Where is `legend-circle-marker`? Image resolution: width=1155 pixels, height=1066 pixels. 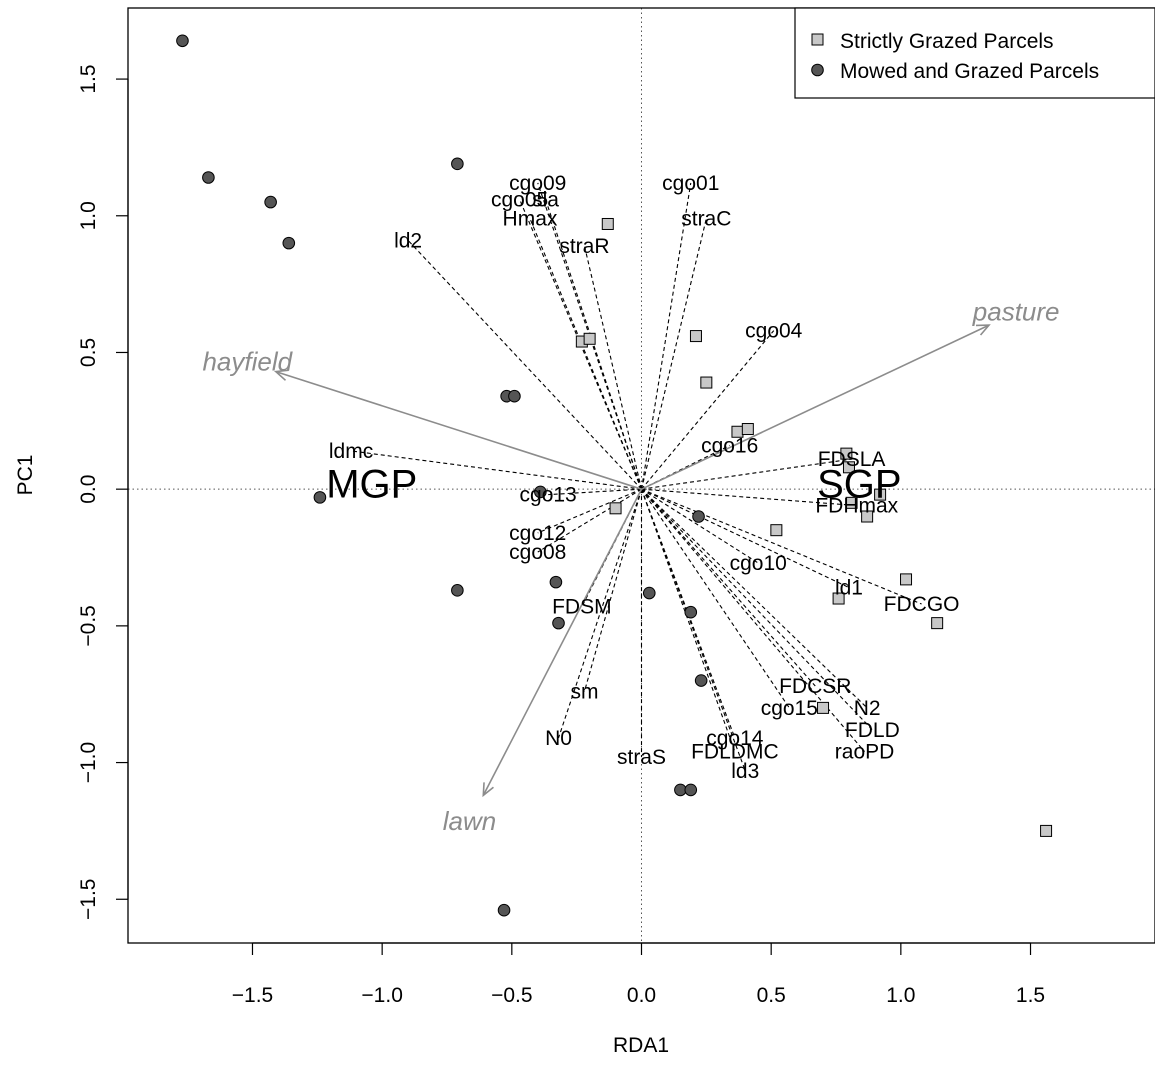
legend-circle-marker is located at coordinates (817, 70).